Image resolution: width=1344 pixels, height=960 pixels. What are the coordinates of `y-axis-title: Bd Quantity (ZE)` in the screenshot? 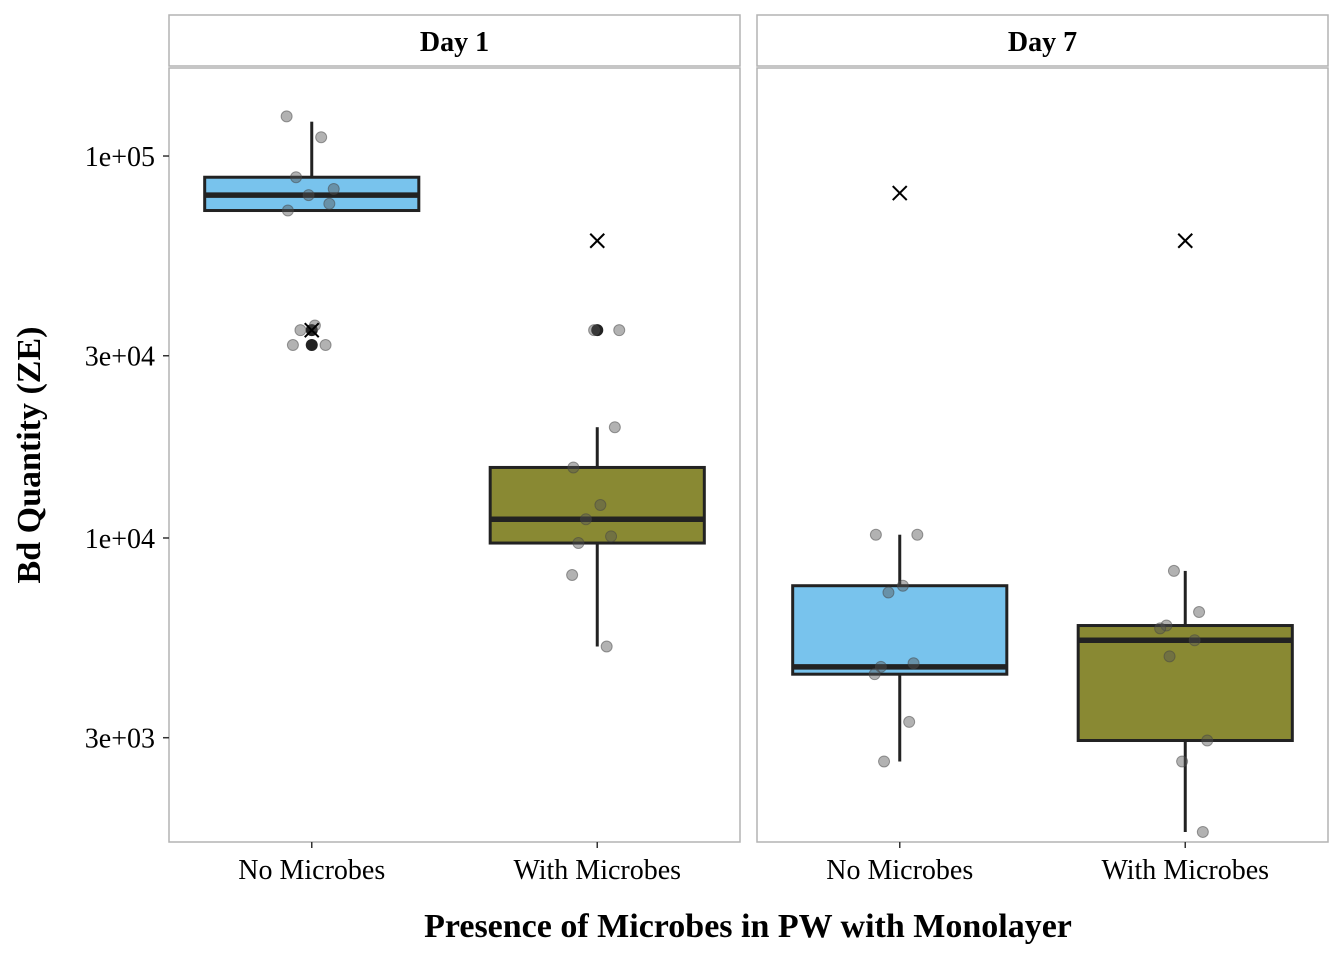 It's located at (29, 455).